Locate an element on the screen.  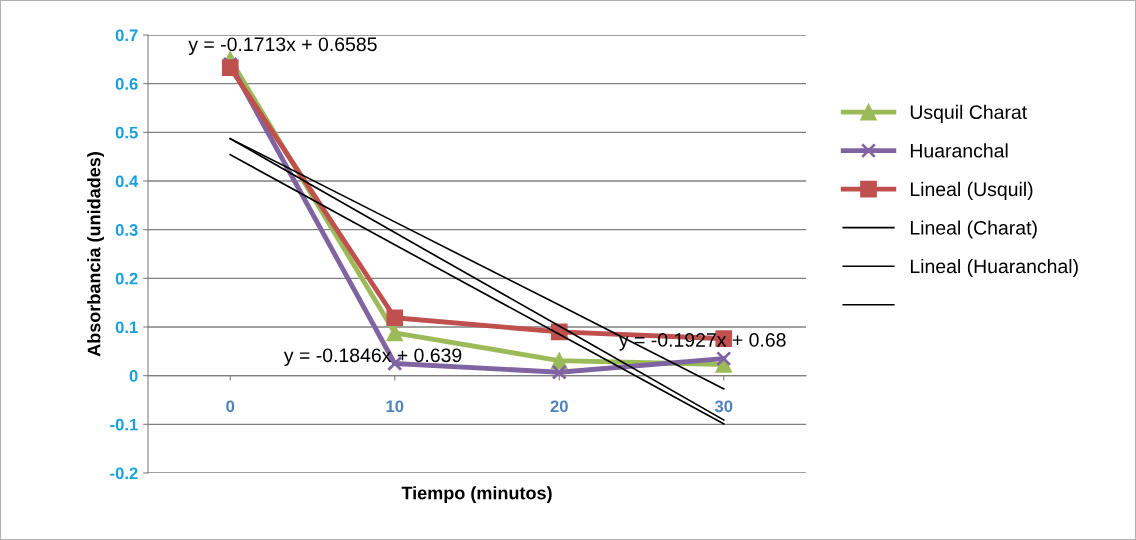
legend-label: Huaranchal is located at coordinates (959, 150).